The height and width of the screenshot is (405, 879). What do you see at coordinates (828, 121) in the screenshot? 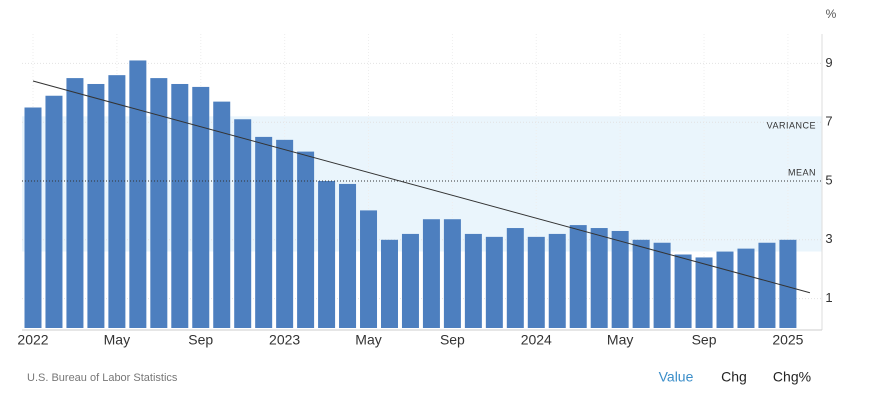
I see `y-tick-label: 7` at bounding box center [828, 121].